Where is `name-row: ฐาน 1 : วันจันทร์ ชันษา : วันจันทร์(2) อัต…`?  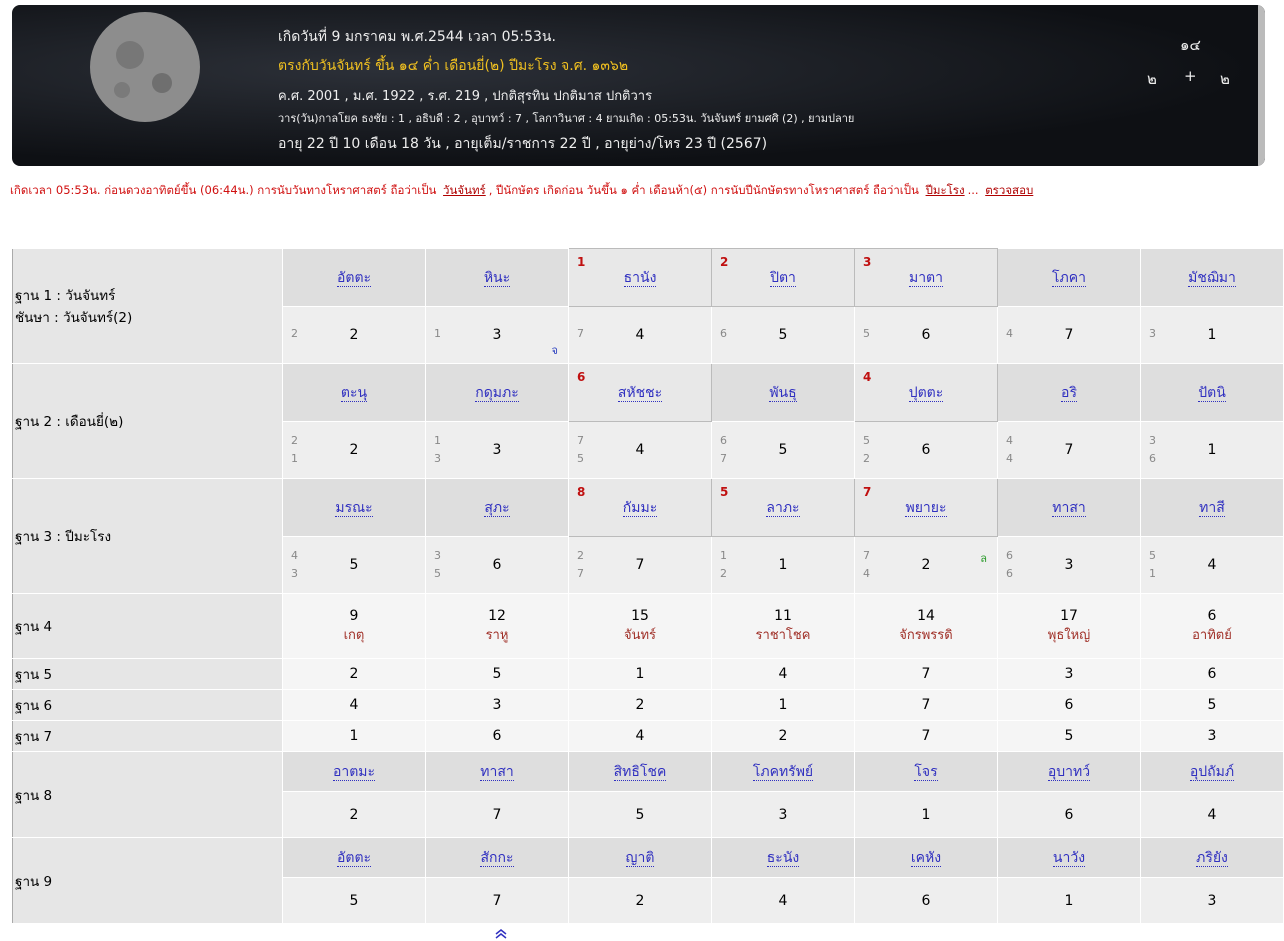
name-row: ฐาน 1 : วันจันทร์ ชันษา : วันจันทร์(2) อัต… is located at coordinates (648, 306).